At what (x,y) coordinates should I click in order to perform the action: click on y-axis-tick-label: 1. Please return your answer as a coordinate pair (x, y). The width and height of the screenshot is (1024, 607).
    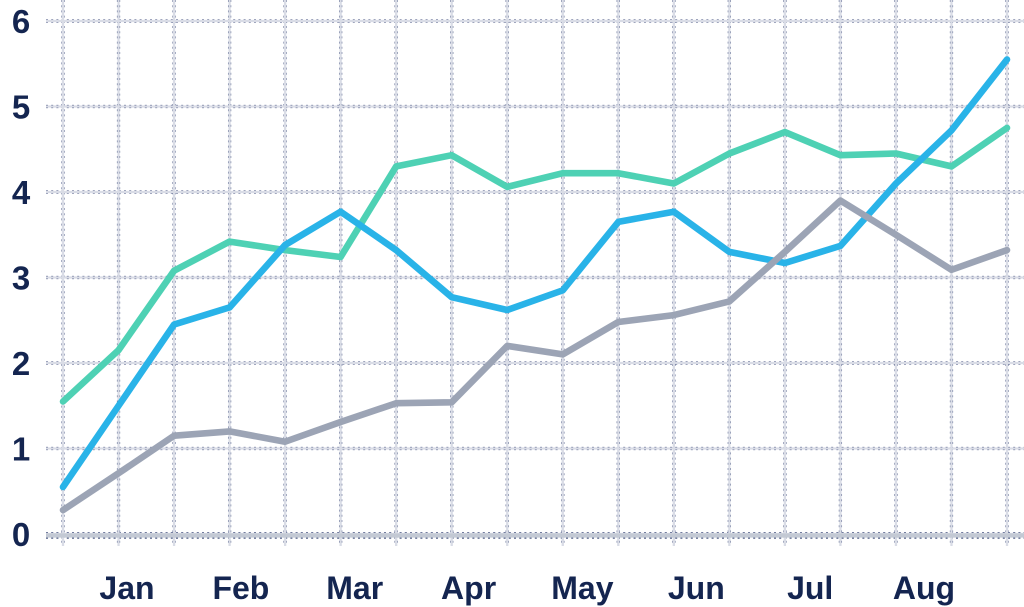
    Looking at the image, I should click on (21, 449).